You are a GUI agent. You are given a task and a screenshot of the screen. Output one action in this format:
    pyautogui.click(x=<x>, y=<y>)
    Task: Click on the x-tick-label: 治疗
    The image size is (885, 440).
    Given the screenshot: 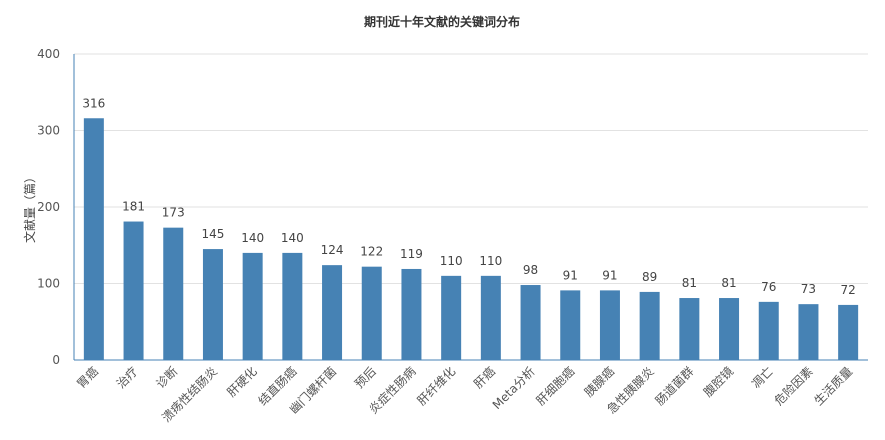 What is the action you would take?
    pyautogui.click(x=127, y=377)
    